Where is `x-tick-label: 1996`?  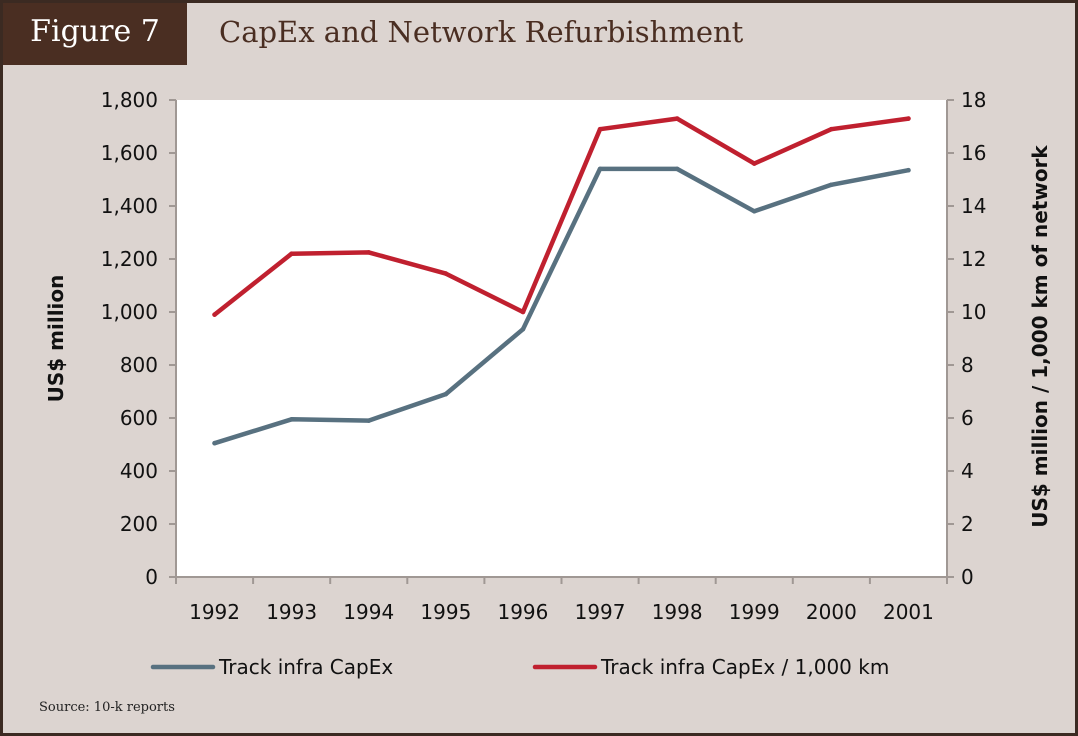
x-tick-label: 1996 is located at coordinates (522, 612).